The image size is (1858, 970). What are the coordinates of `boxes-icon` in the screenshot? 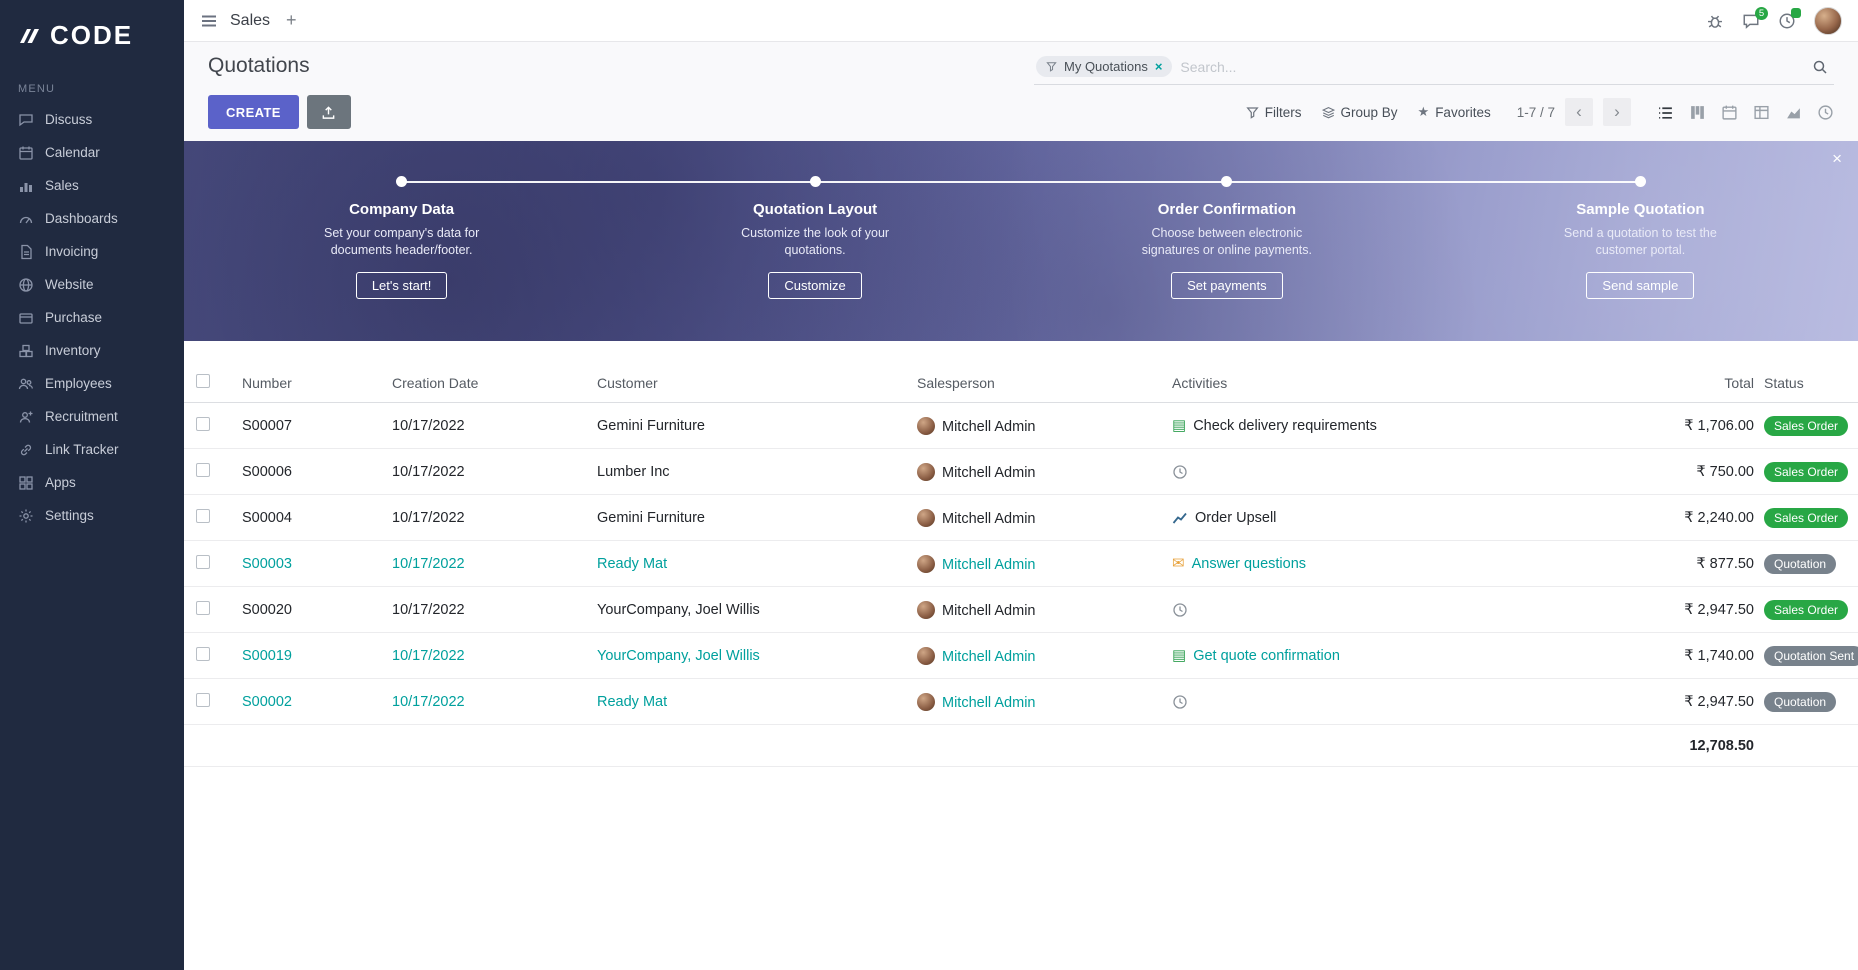 It's located at (26, 351).